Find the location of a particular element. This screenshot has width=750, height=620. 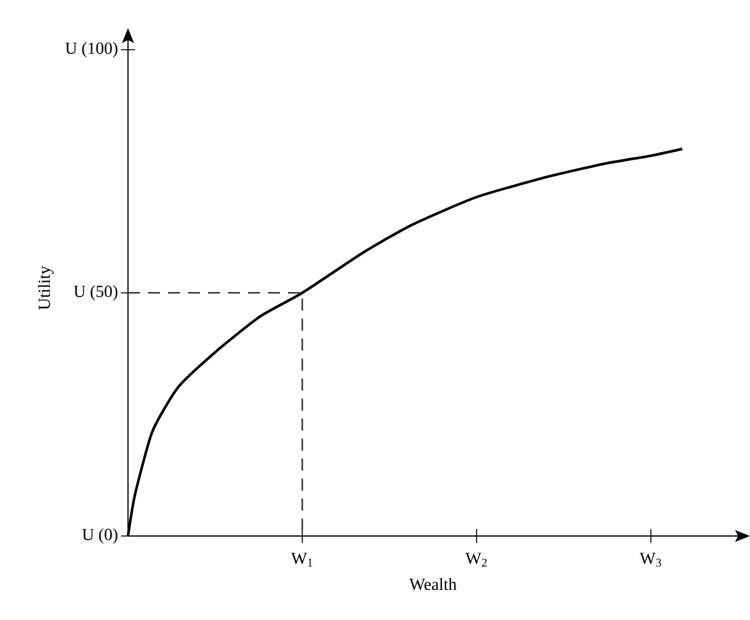

x-tick-label: W$_{2}$ is located at coordinates (476, 559).